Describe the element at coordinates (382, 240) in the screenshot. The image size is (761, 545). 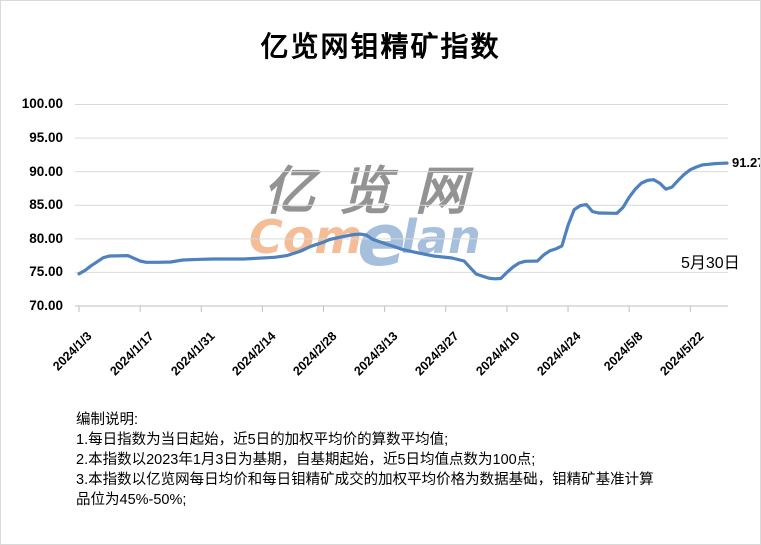
I see `watermark-part-e: e` at that location.